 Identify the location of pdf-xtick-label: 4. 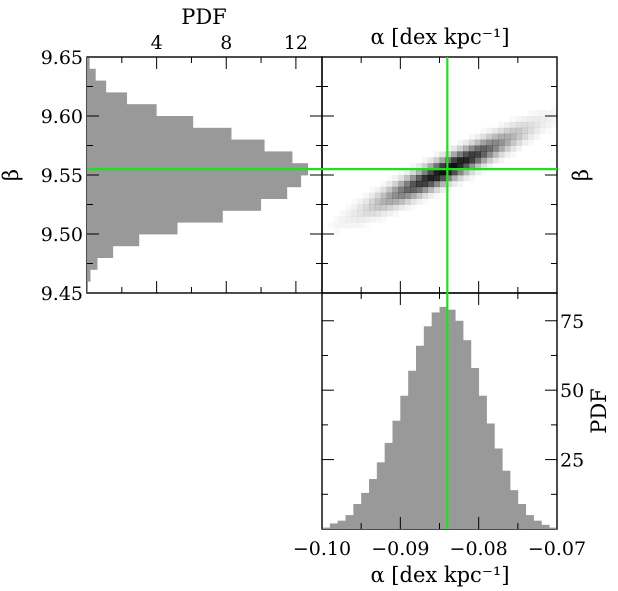
(157, 43).